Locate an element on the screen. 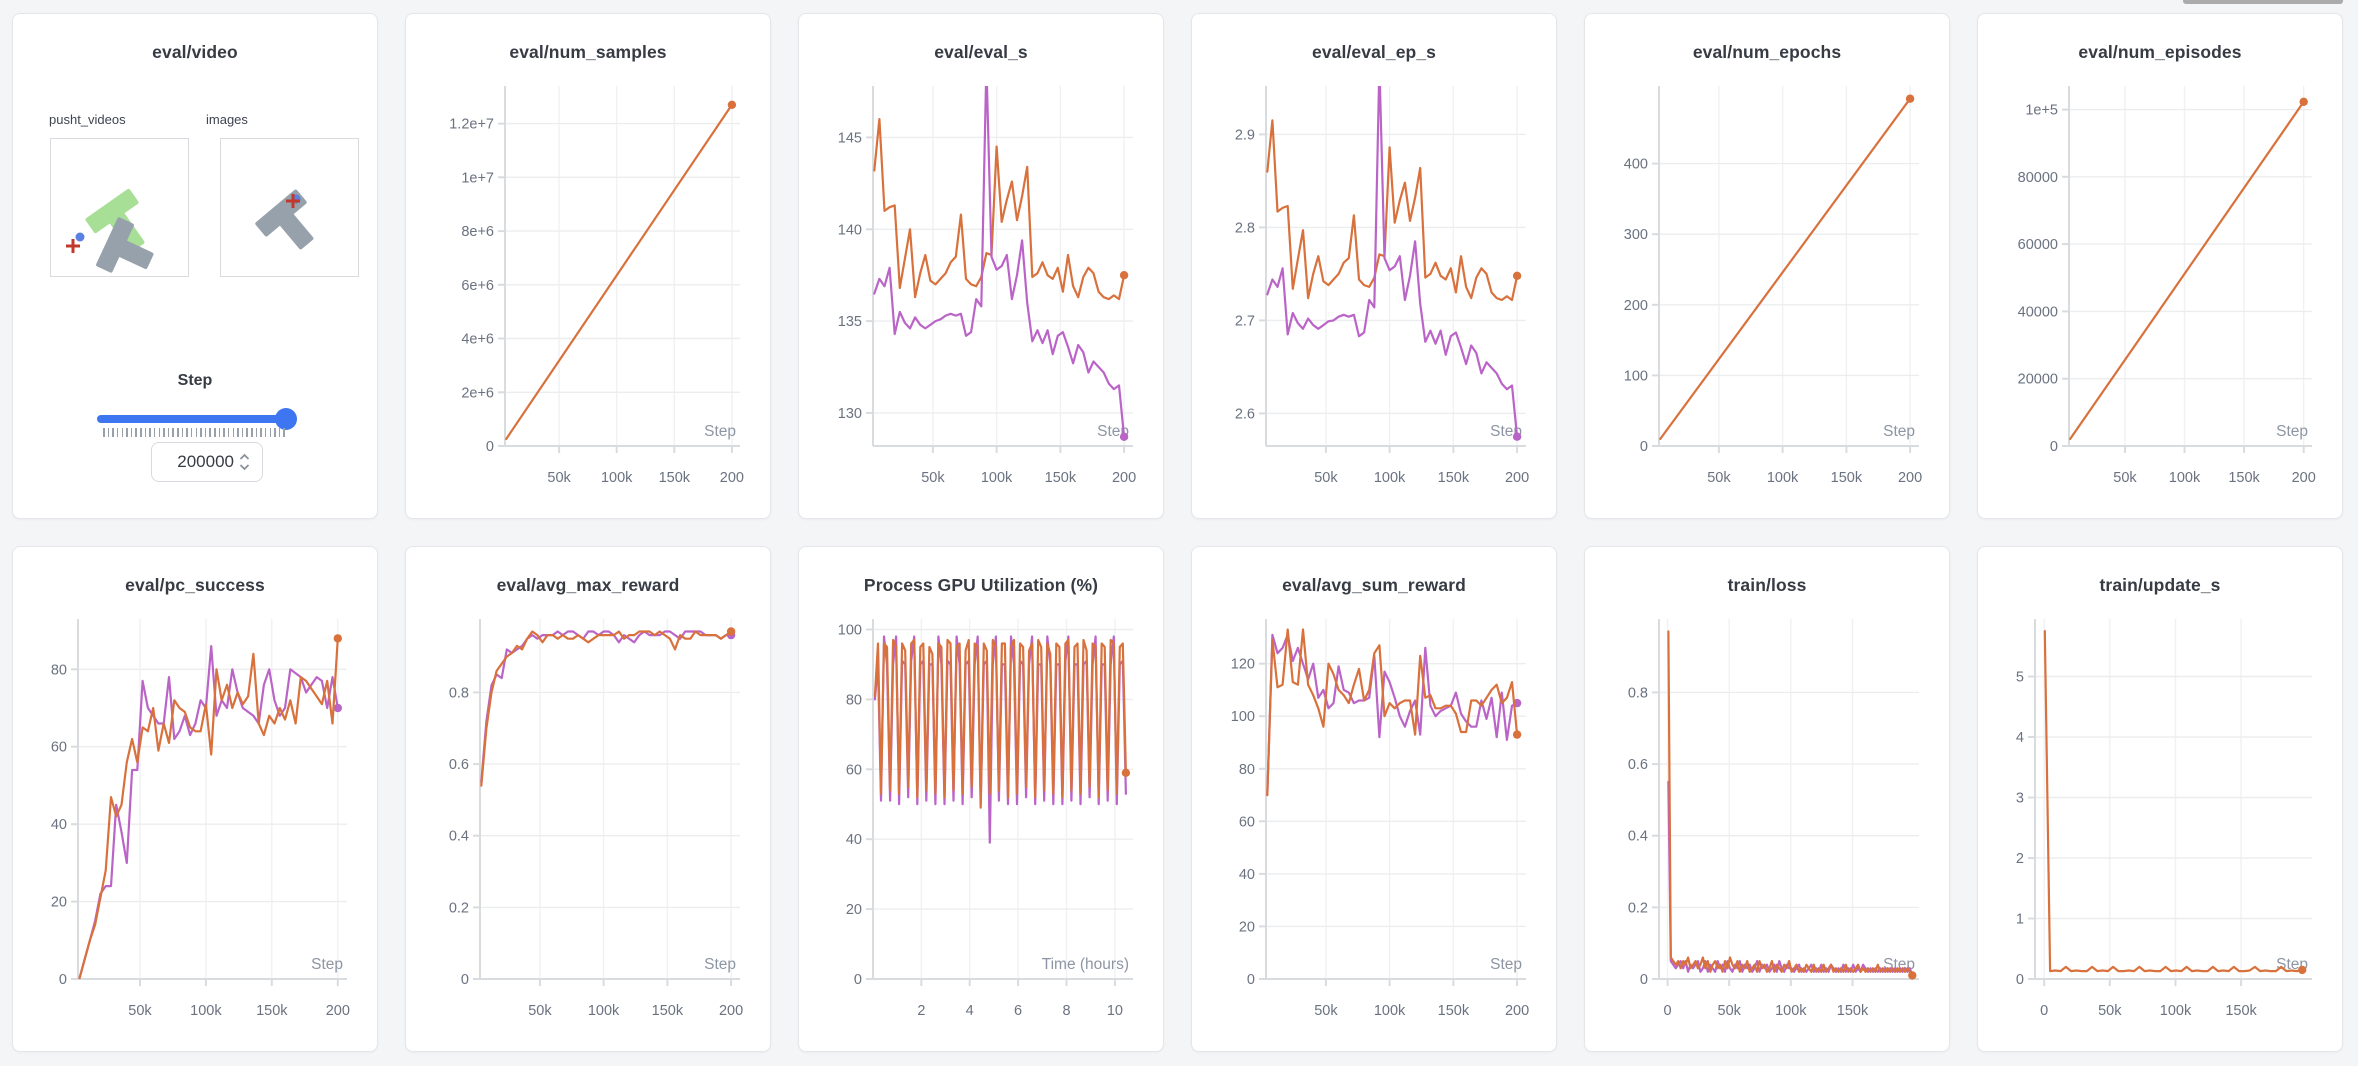  chart-title: eval/num_episodes is located at coordinates (2160, 52).